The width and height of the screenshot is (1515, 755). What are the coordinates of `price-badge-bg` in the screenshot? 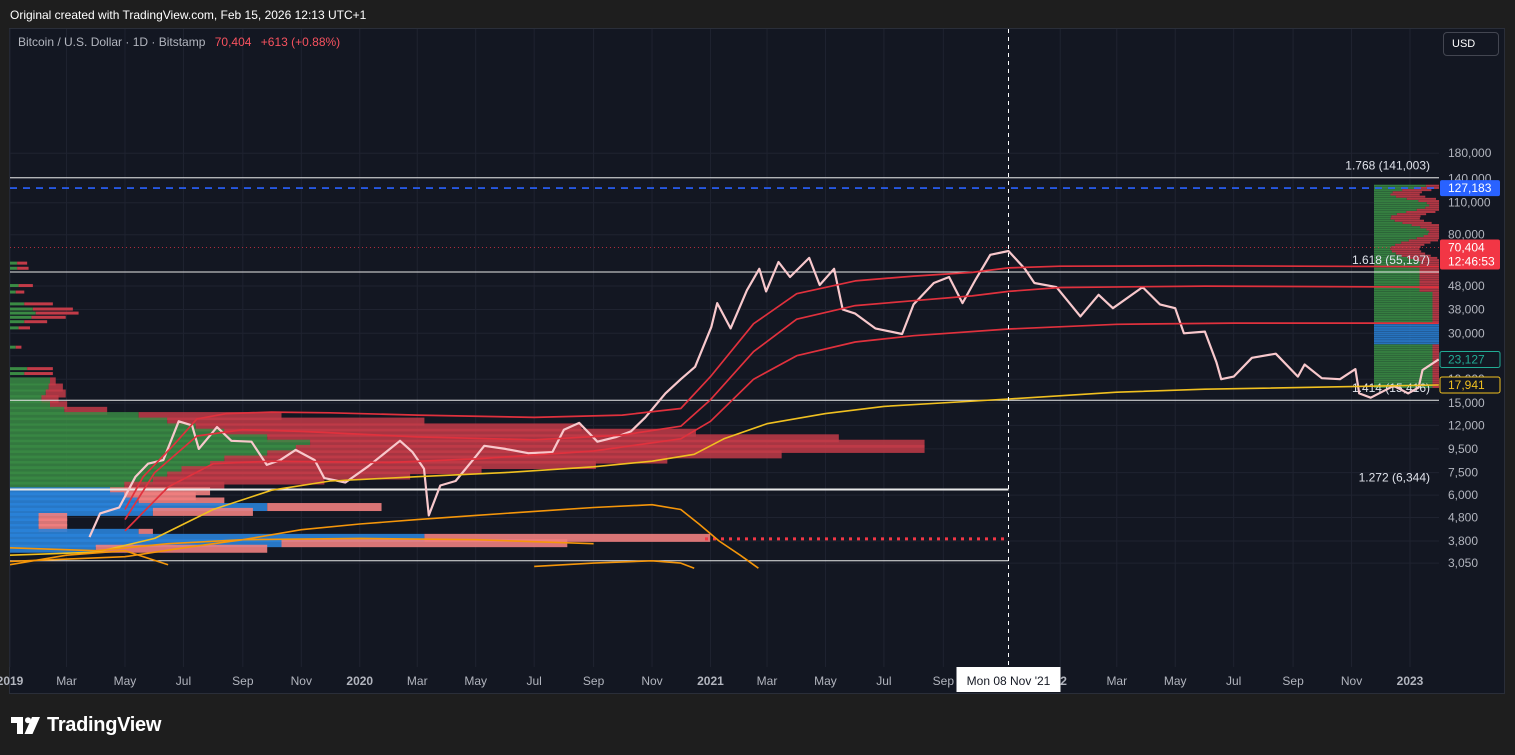 It's located at (1470, 359).